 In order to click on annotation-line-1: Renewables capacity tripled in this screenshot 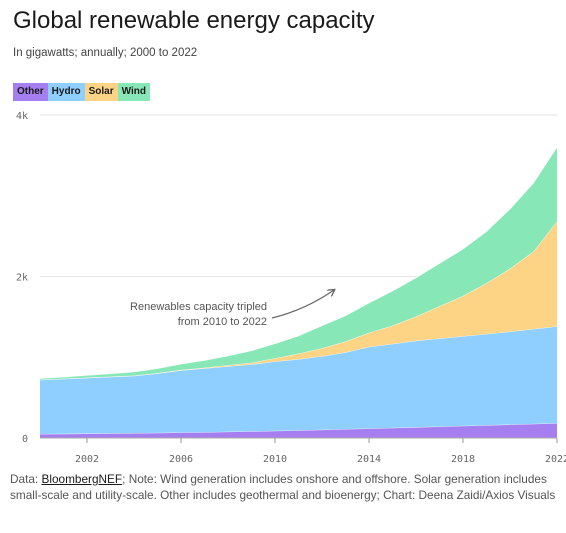, I will do `click(198, 307)`.